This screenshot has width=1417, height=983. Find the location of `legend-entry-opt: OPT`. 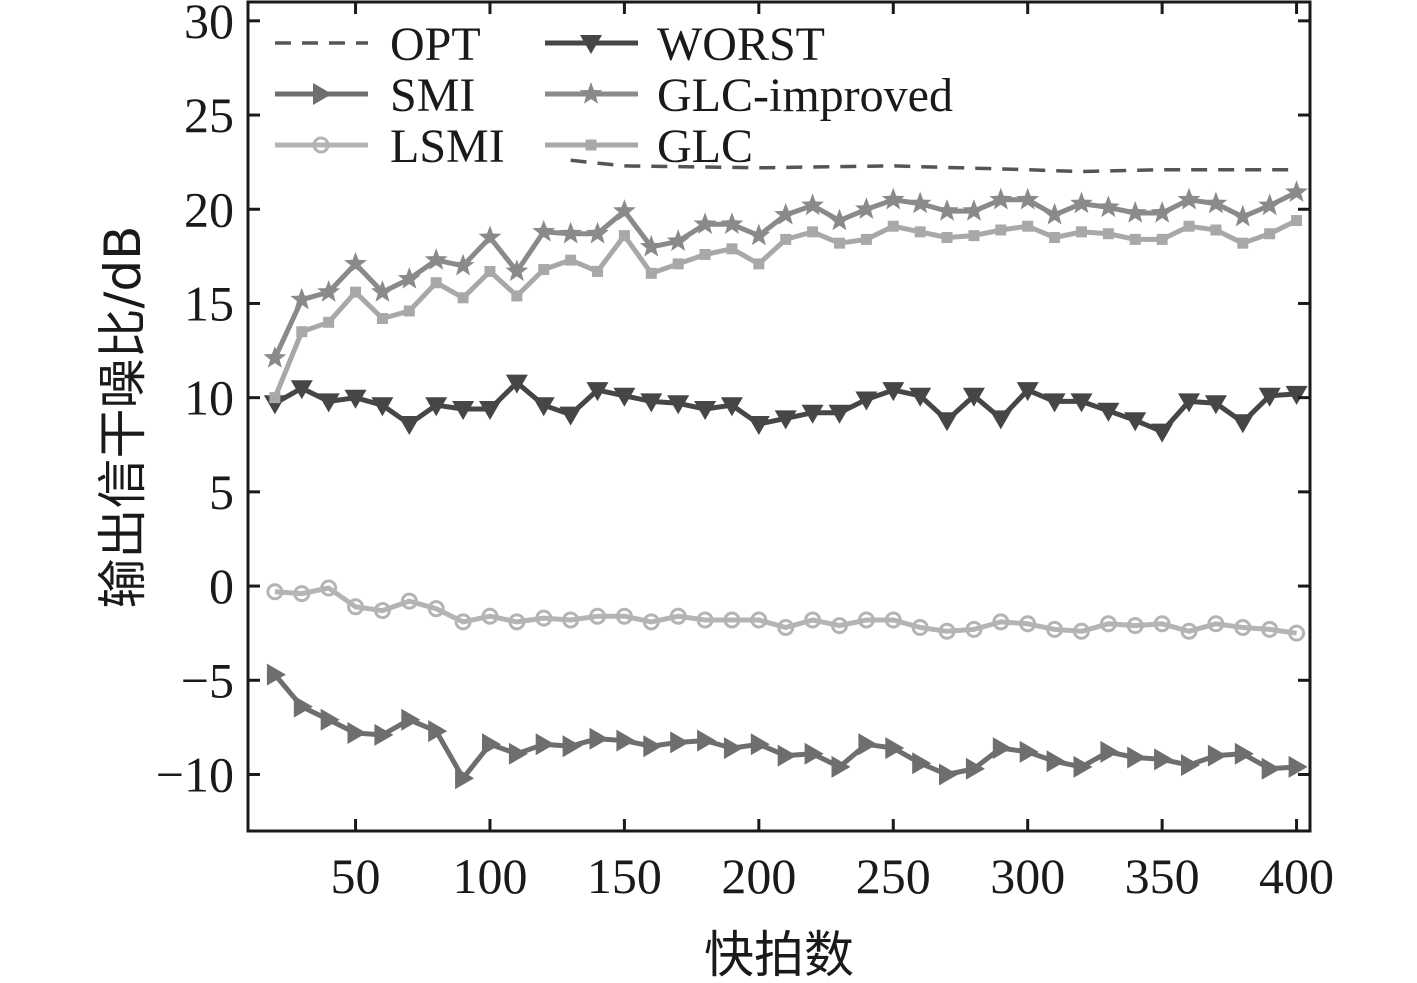

legend-entry-opt: OPT is located at coordinates (378, 44).